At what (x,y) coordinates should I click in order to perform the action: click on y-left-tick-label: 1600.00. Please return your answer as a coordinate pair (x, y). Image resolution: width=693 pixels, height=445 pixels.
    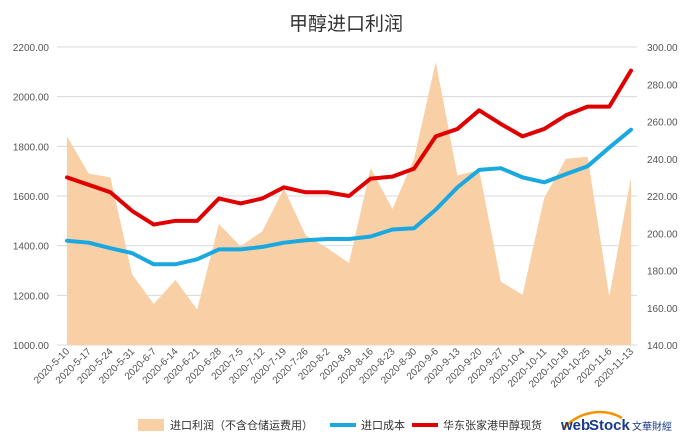
    Looking at the image, I should click on (31, 197).